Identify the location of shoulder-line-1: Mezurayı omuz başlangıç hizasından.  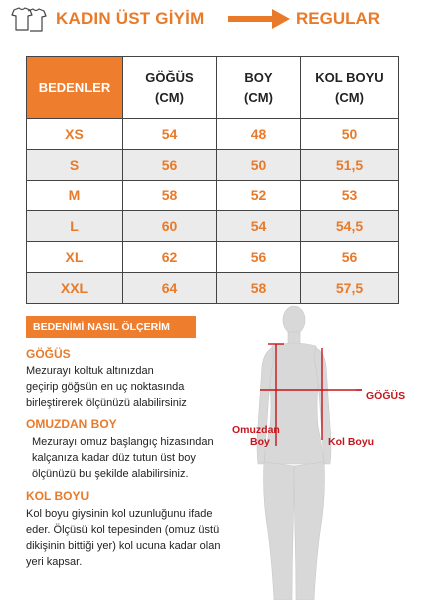
(123, 442).